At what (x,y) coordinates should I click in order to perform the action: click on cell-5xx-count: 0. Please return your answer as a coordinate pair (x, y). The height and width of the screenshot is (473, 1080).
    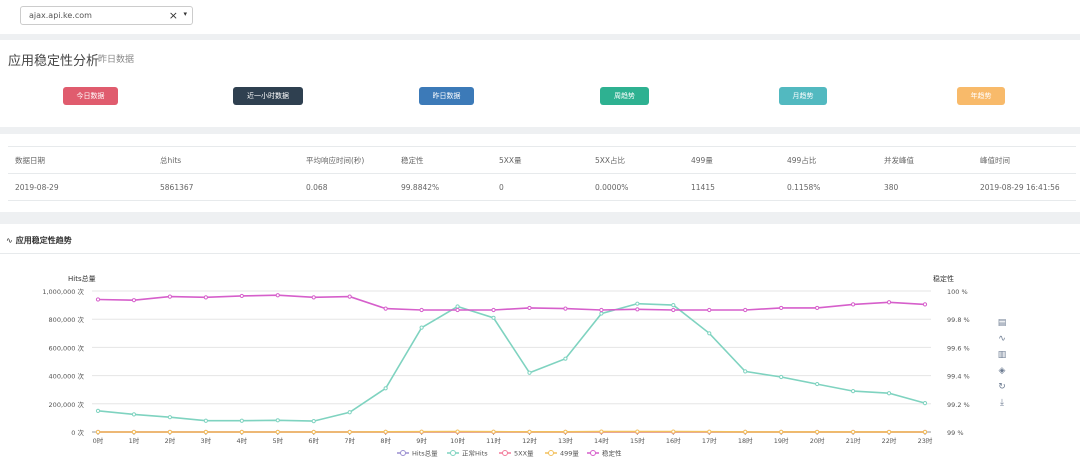
    Looking at the image, I should click on (540, 187).